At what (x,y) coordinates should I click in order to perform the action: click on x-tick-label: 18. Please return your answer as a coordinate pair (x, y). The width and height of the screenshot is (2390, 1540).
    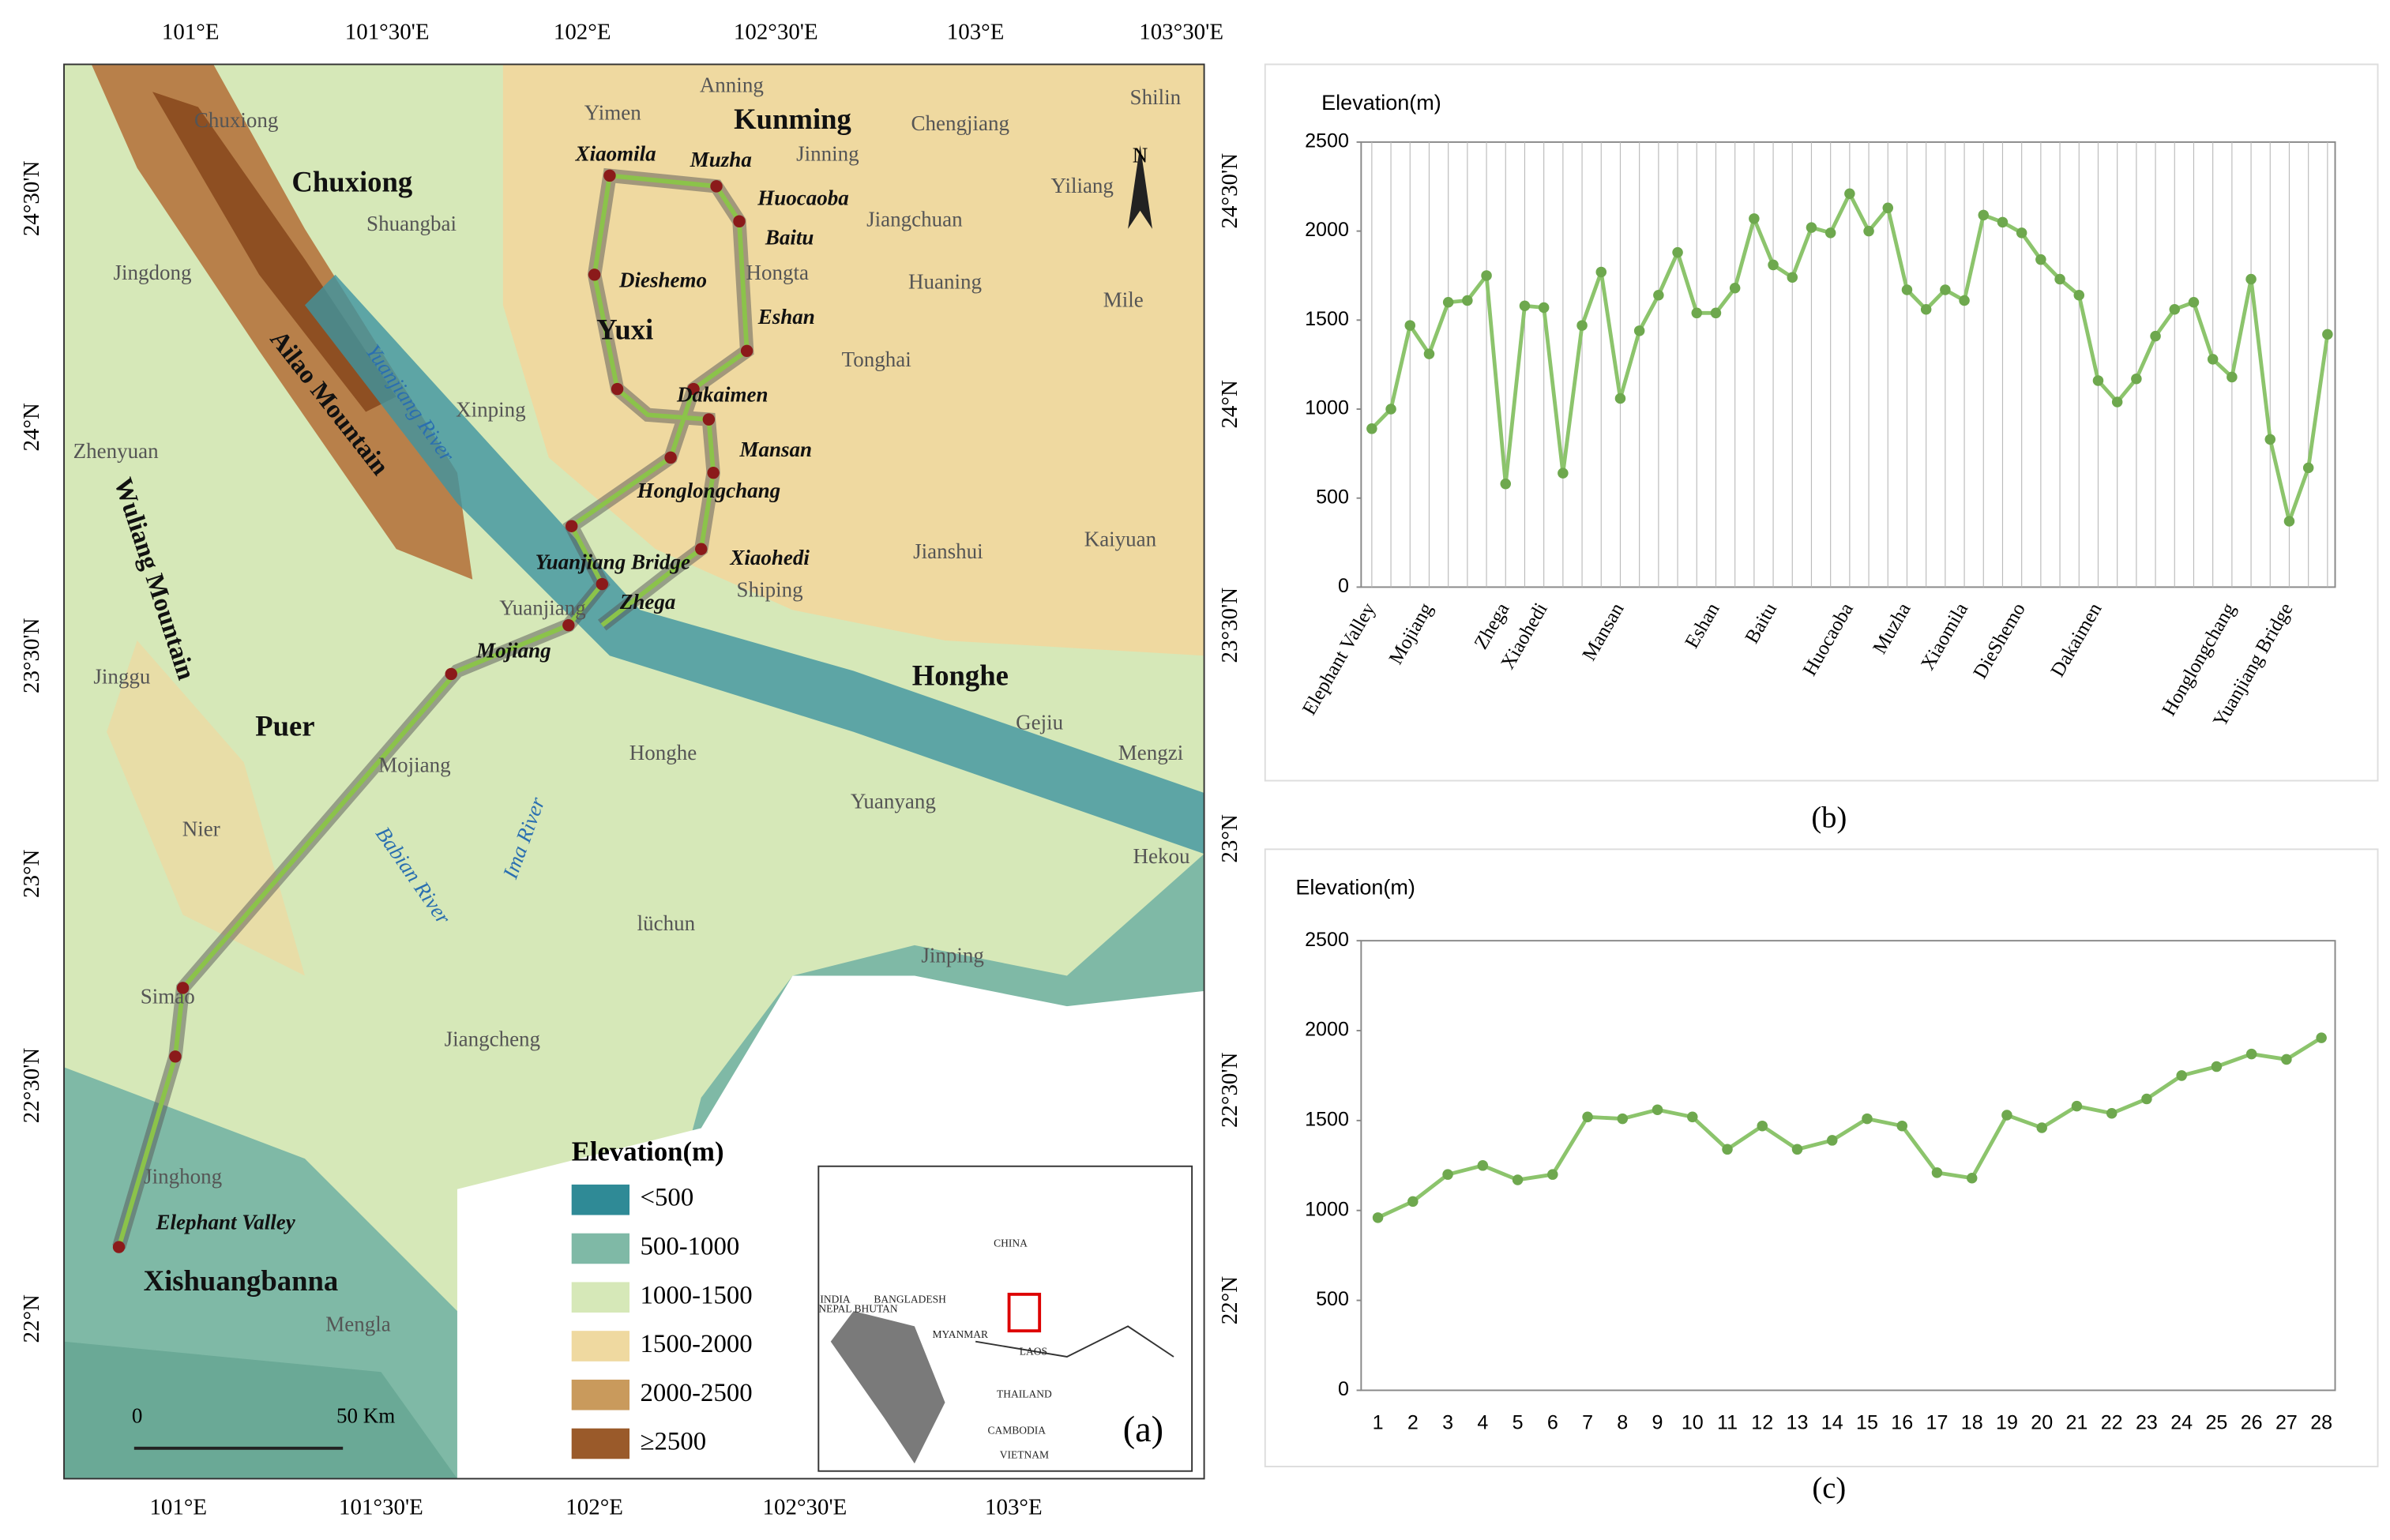
    Looking at the image, I should click on (1972, 1423).